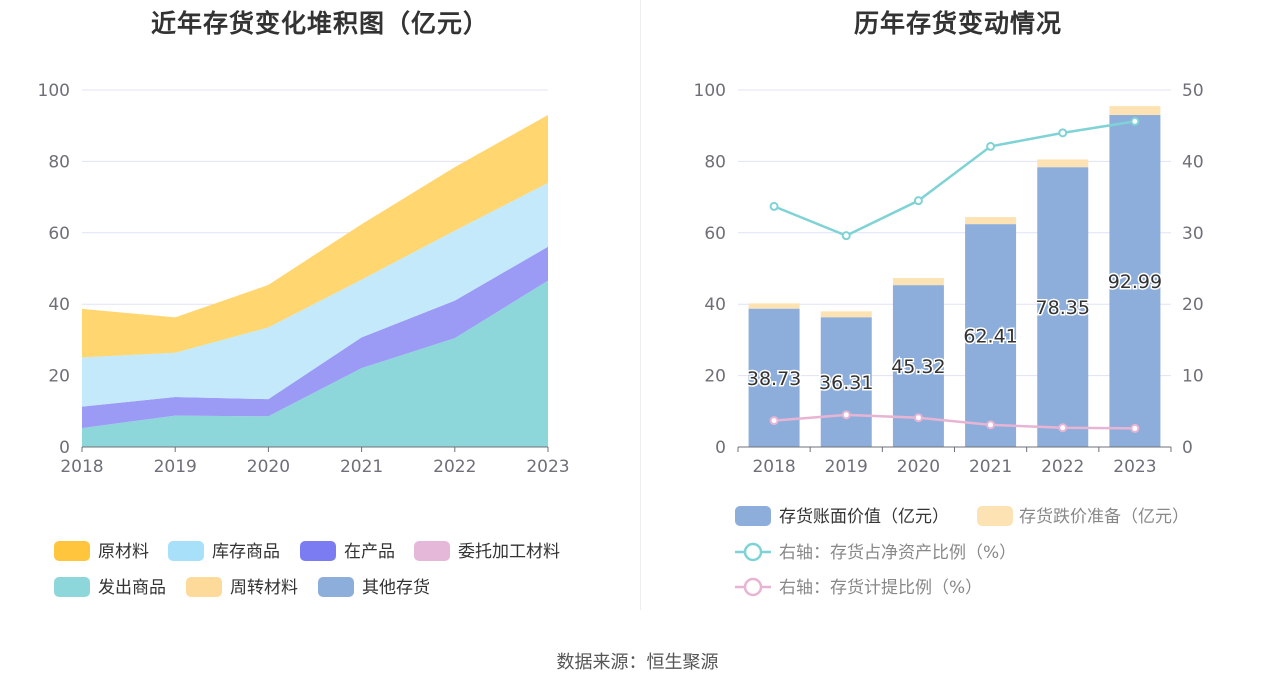 This screenshot has height=688, width=1275. What do you see at coordinates (1193, 162) in the screenshot?
I see `y2-tick-label: 40` at bounding box center [1193, 162].